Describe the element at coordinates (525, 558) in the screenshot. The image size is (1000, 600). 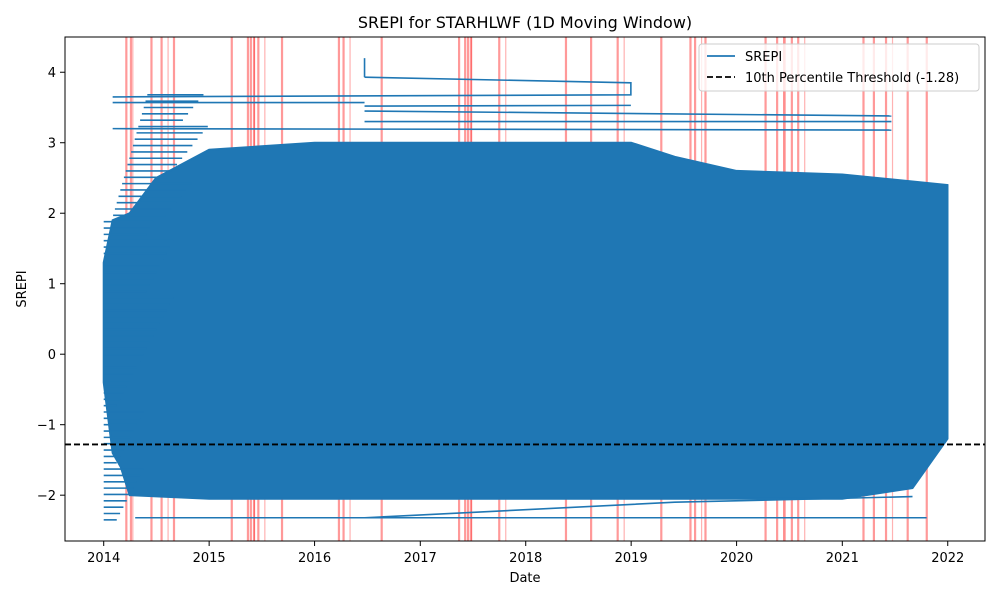
I see `x-tick-label: 2018` at that location.